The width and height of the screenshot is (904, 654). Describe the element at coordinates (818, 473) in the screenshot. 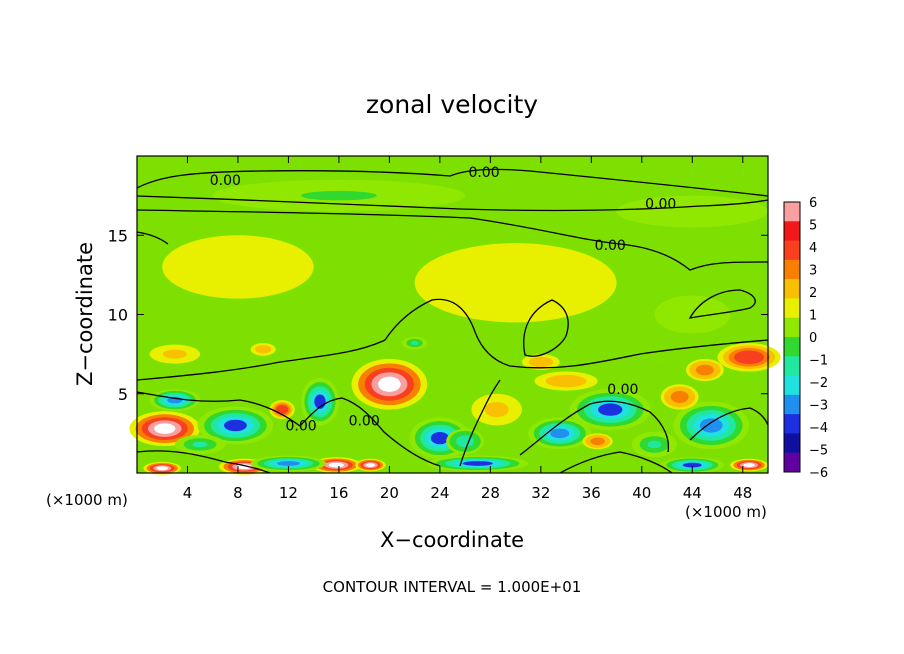

I see `colorbar-tick-label: −6` at that location.